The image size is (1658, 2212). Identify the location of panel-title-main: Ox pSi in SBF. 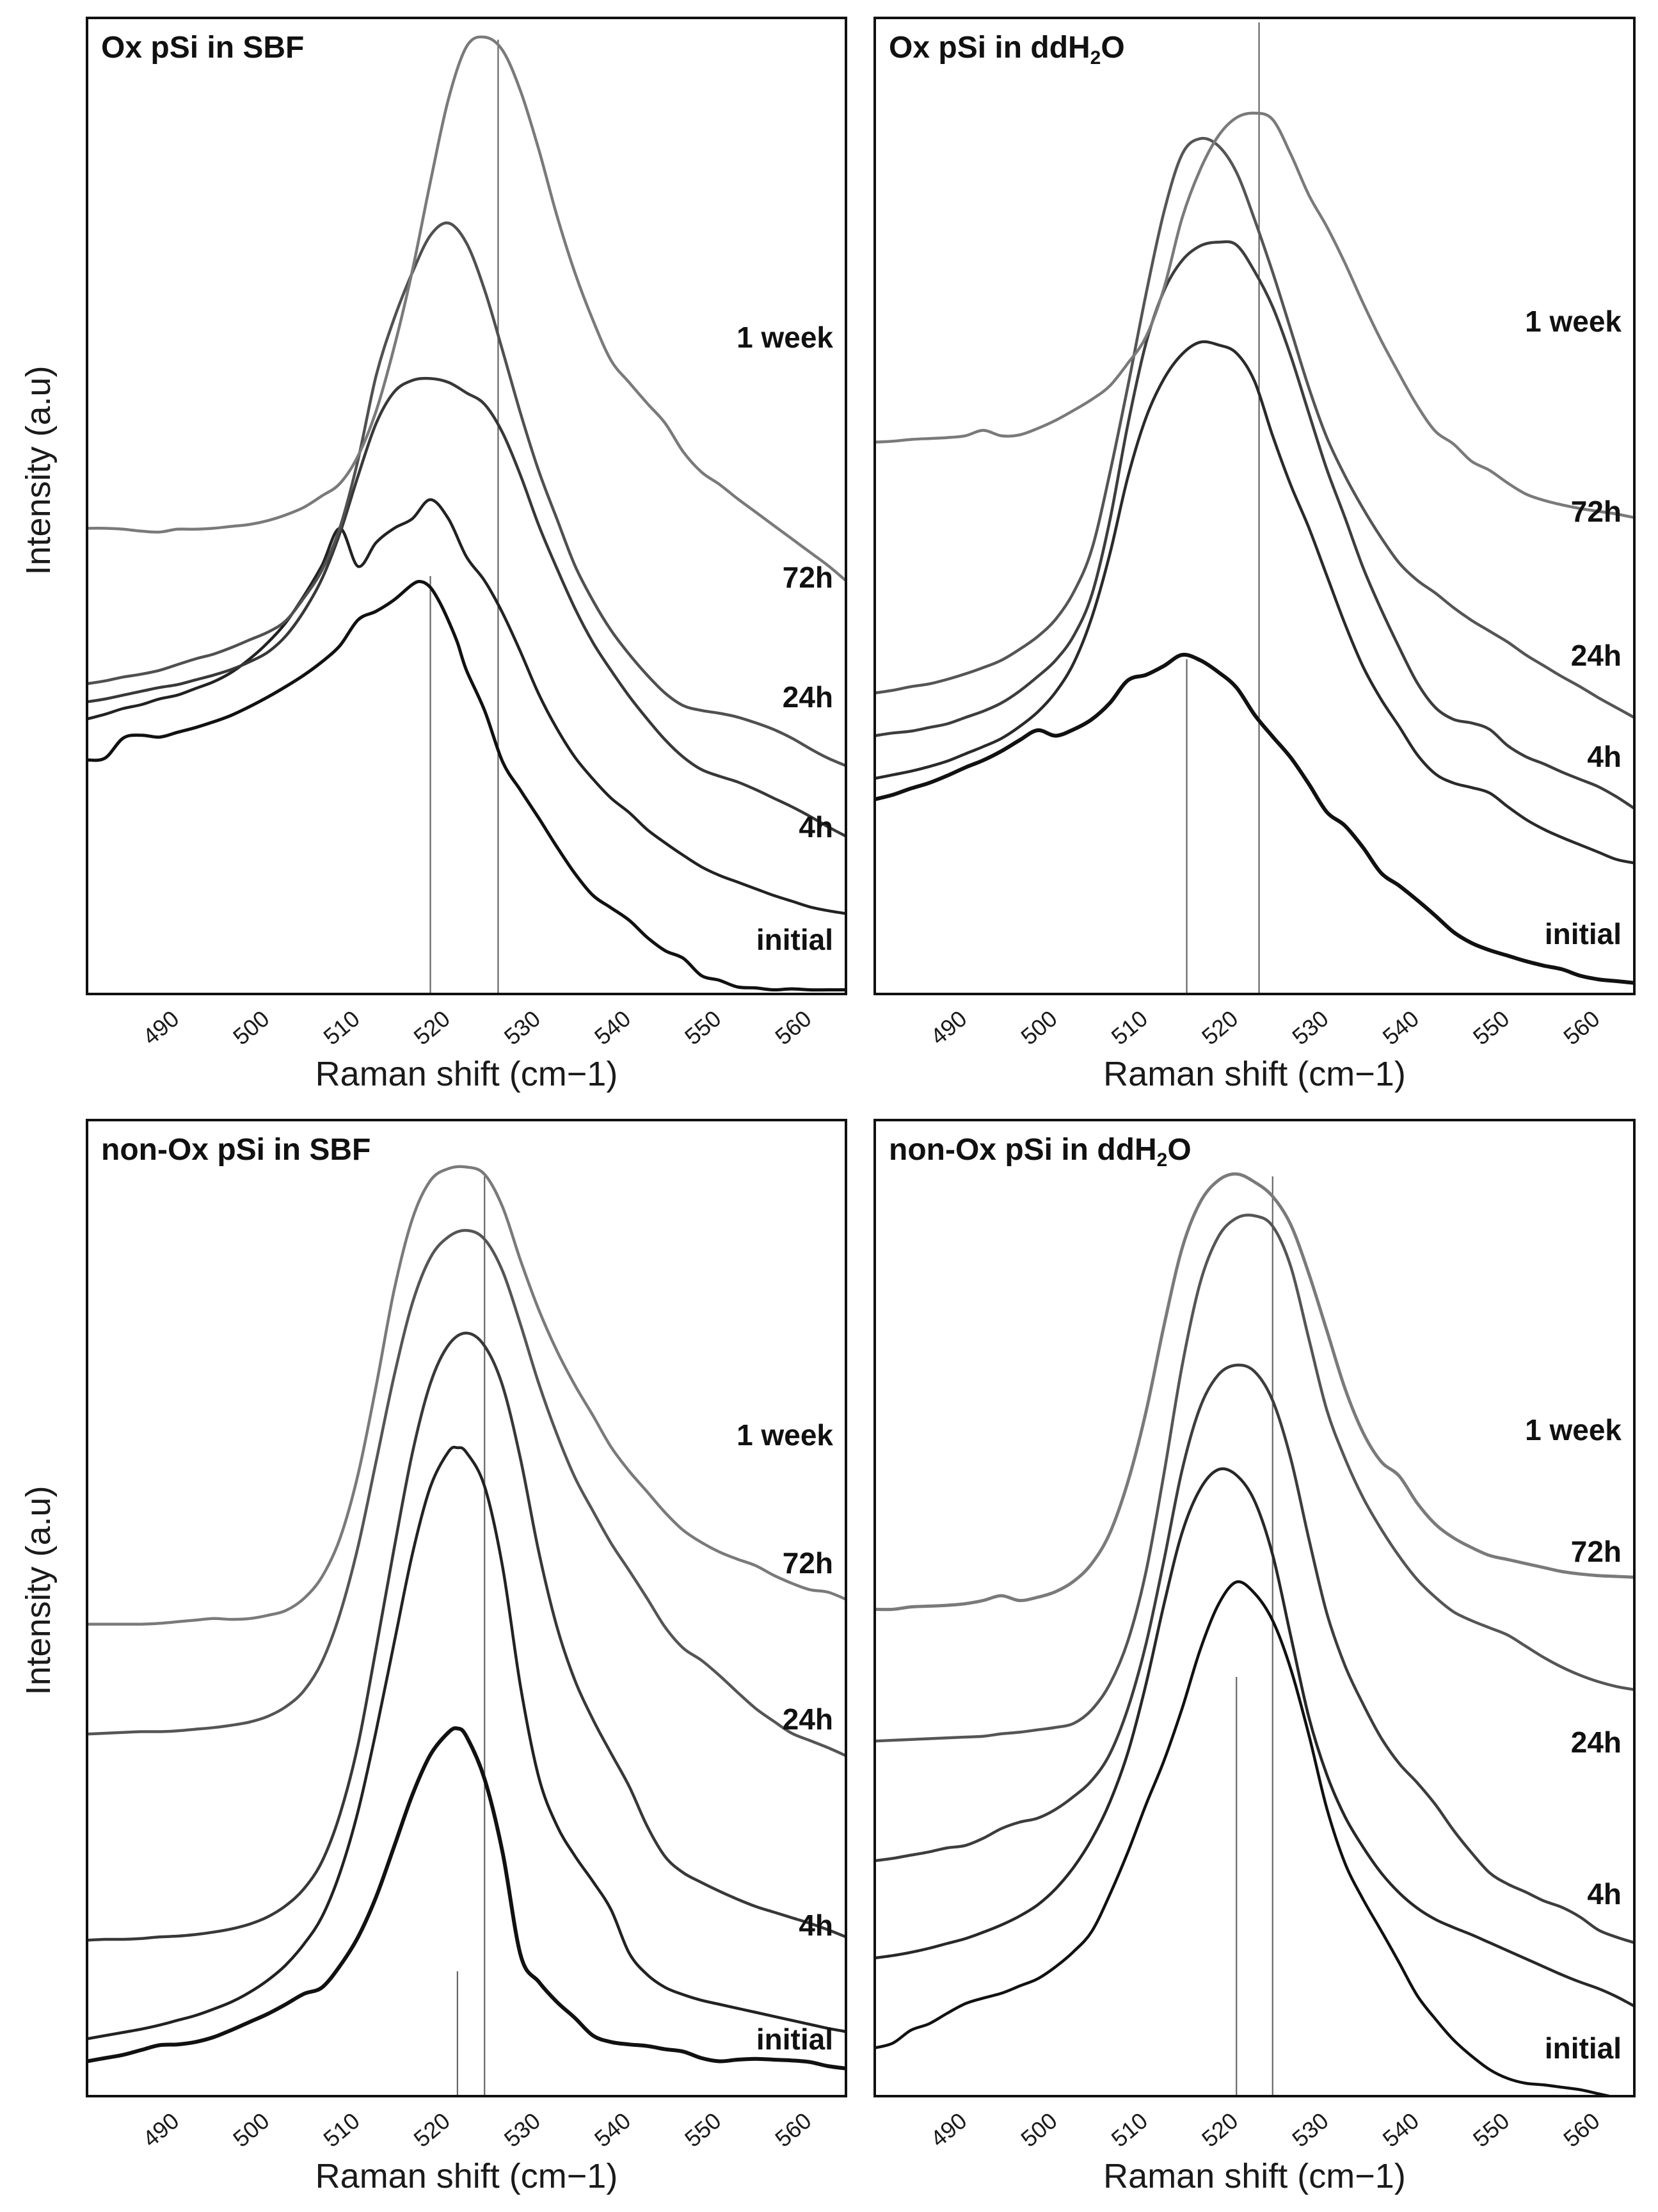
(202, 48).